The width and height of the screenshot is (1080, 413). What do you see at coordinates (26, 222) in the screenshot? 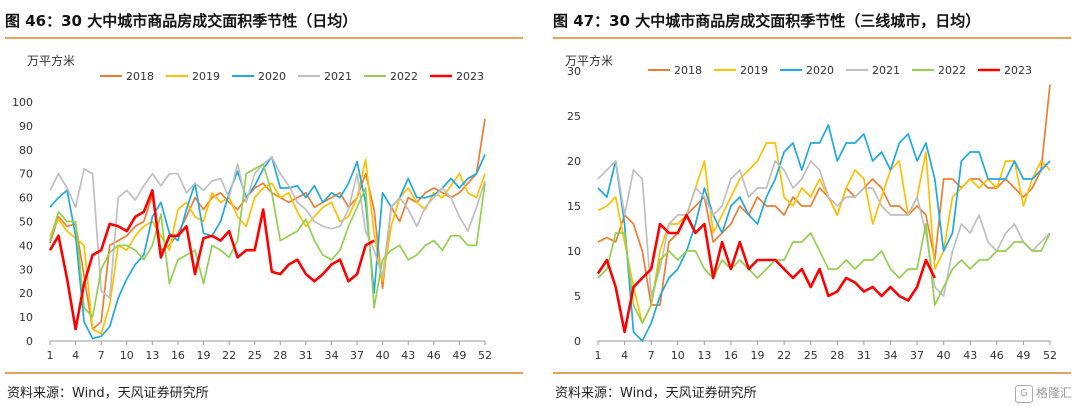
I see `y-tick-label: 50` at bounding box center [26, 222].